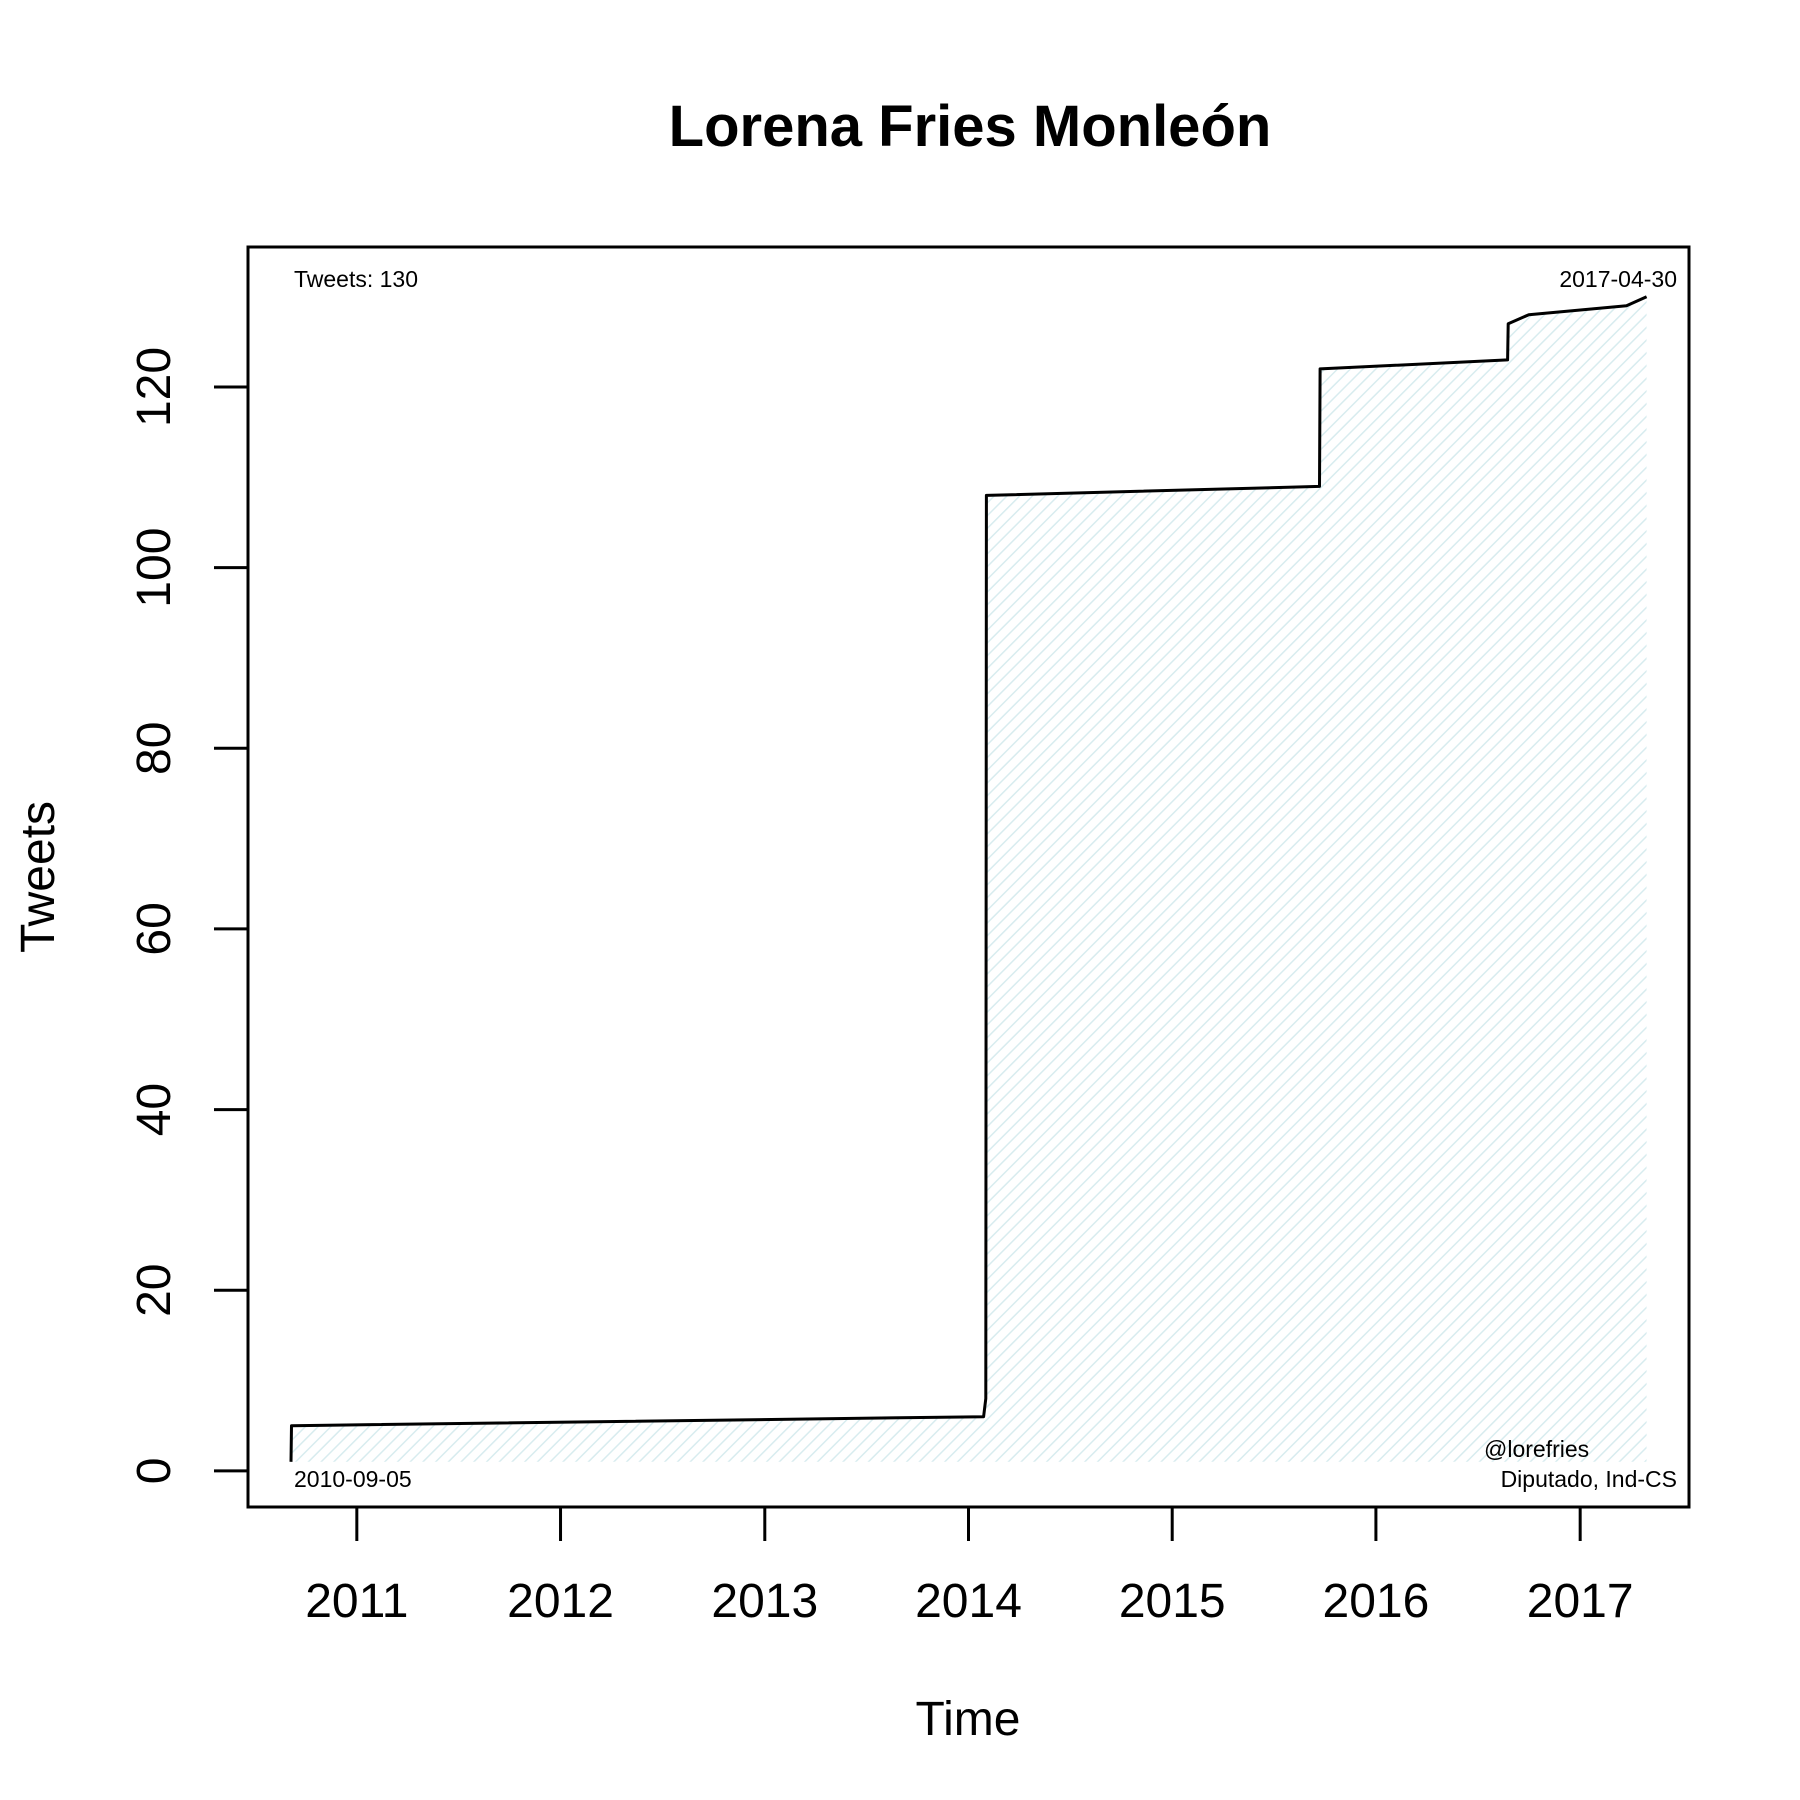  What do you see at coordinates (154, 928) in the screenshot?
I see `y-tick-label: 60` at bounding box center [154, 928].